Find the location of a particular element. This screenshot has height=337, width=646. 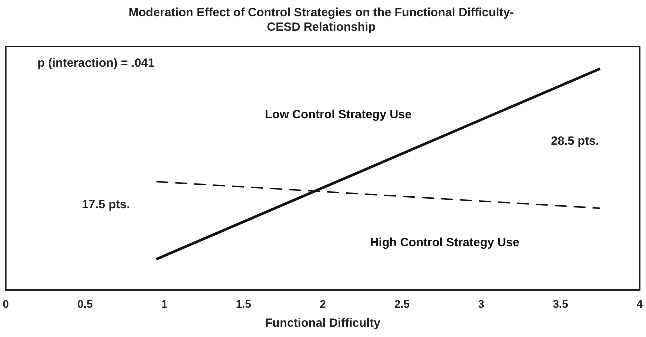

x-tick-label: 2.5 is located at coordinates (402, 305).